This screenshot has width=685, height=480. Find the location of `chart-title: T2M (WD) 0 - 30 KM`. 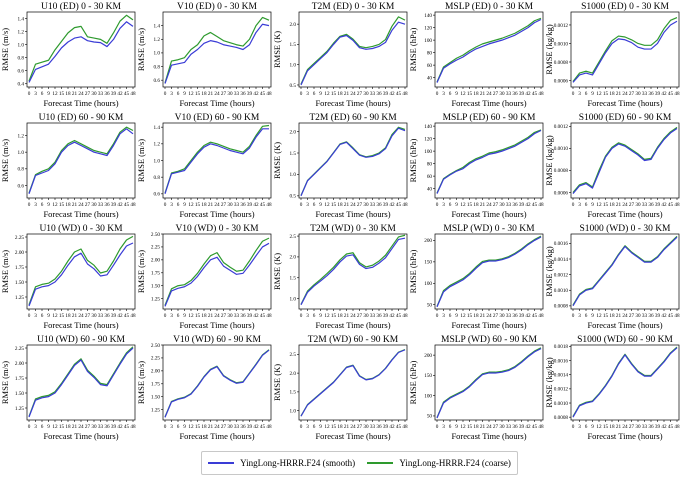

chart-title: T2M (WD) 0 - 30 KM is located at coordinates (353, 228).